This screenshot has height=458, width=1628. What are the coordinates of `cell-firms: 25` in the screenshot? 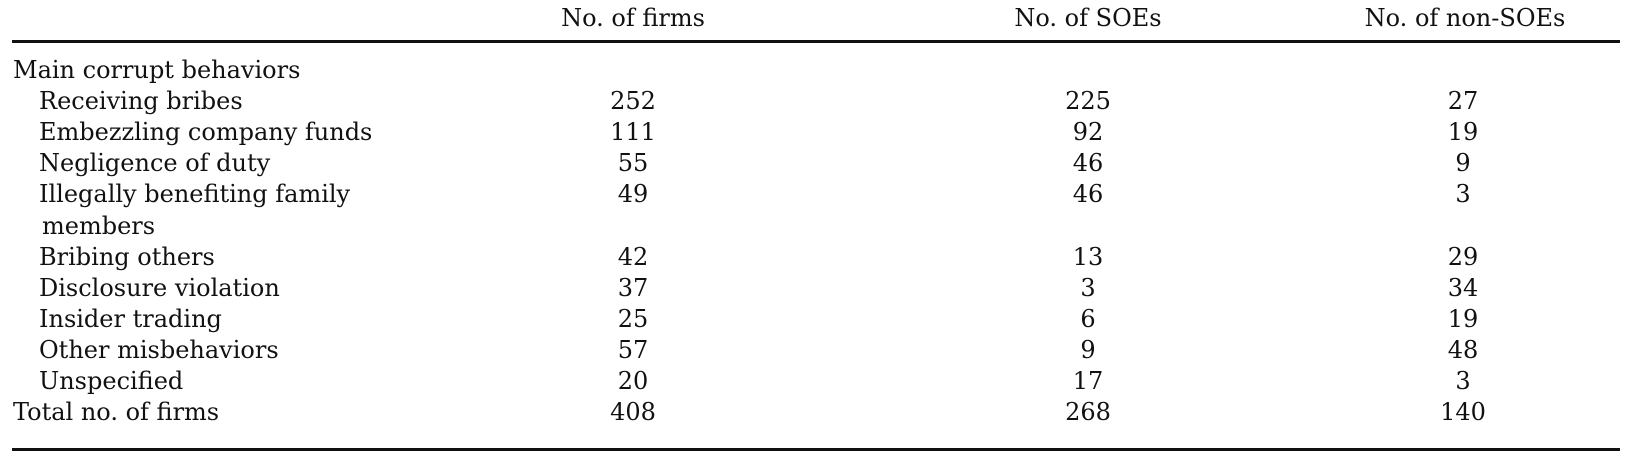 It's located at (633, 319).